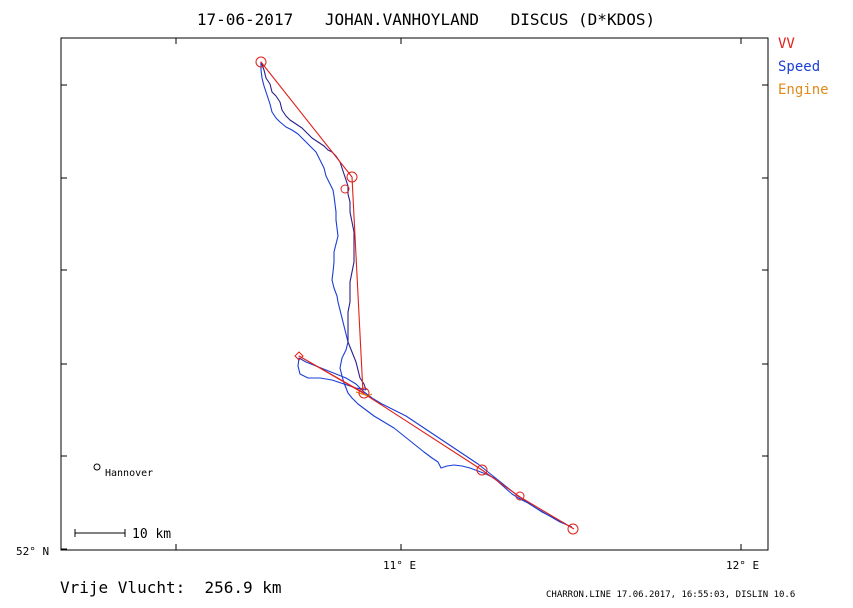 This screenshot has width=853, height=608. What do you see at coordinates (799, 67) in the screenshot?
I see `legend-speed: Speed` at bounding box center [799, 67].